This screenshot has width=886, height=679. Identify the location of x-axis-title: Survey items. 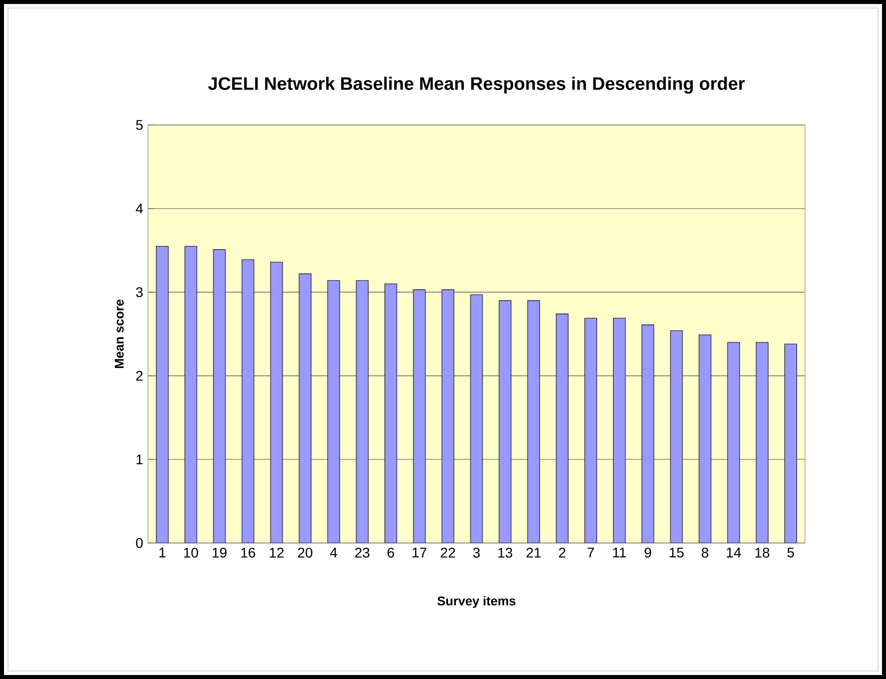
(476, 602).